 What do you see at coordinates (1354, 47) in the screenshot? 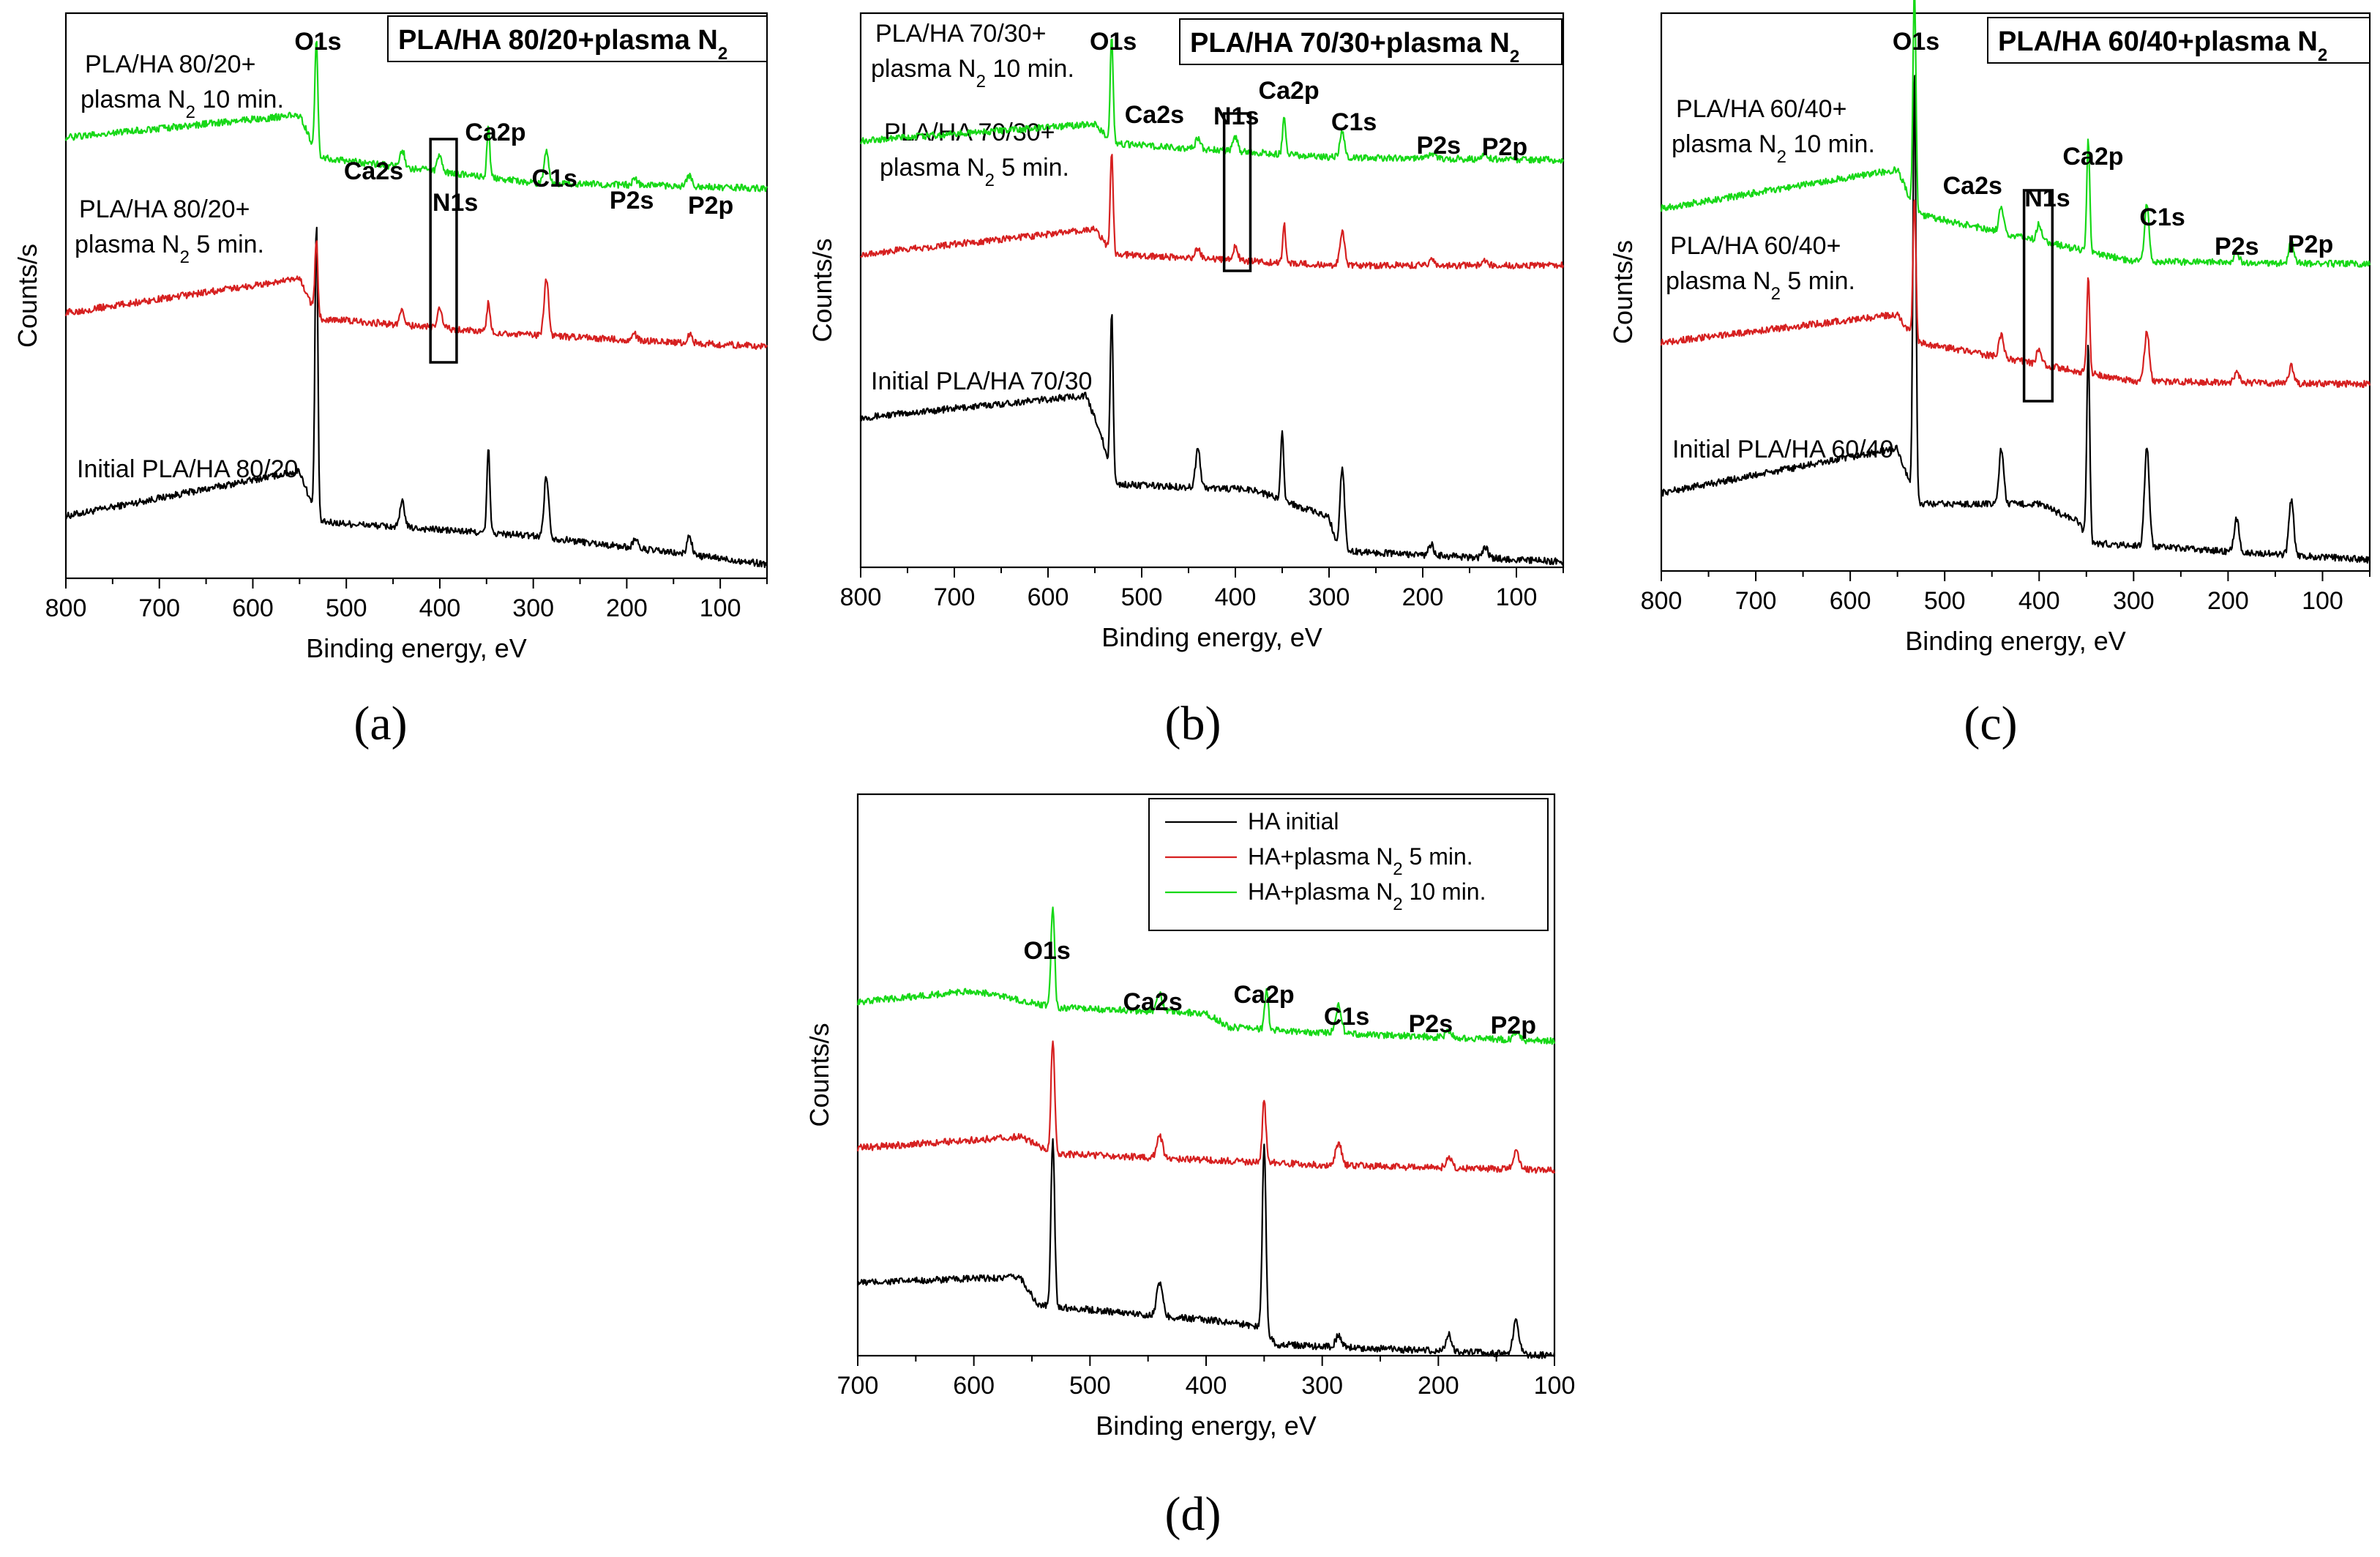
I see `panel-title: PLA/HA 70/30+plasma N2` at bounding box center [1354, 47].